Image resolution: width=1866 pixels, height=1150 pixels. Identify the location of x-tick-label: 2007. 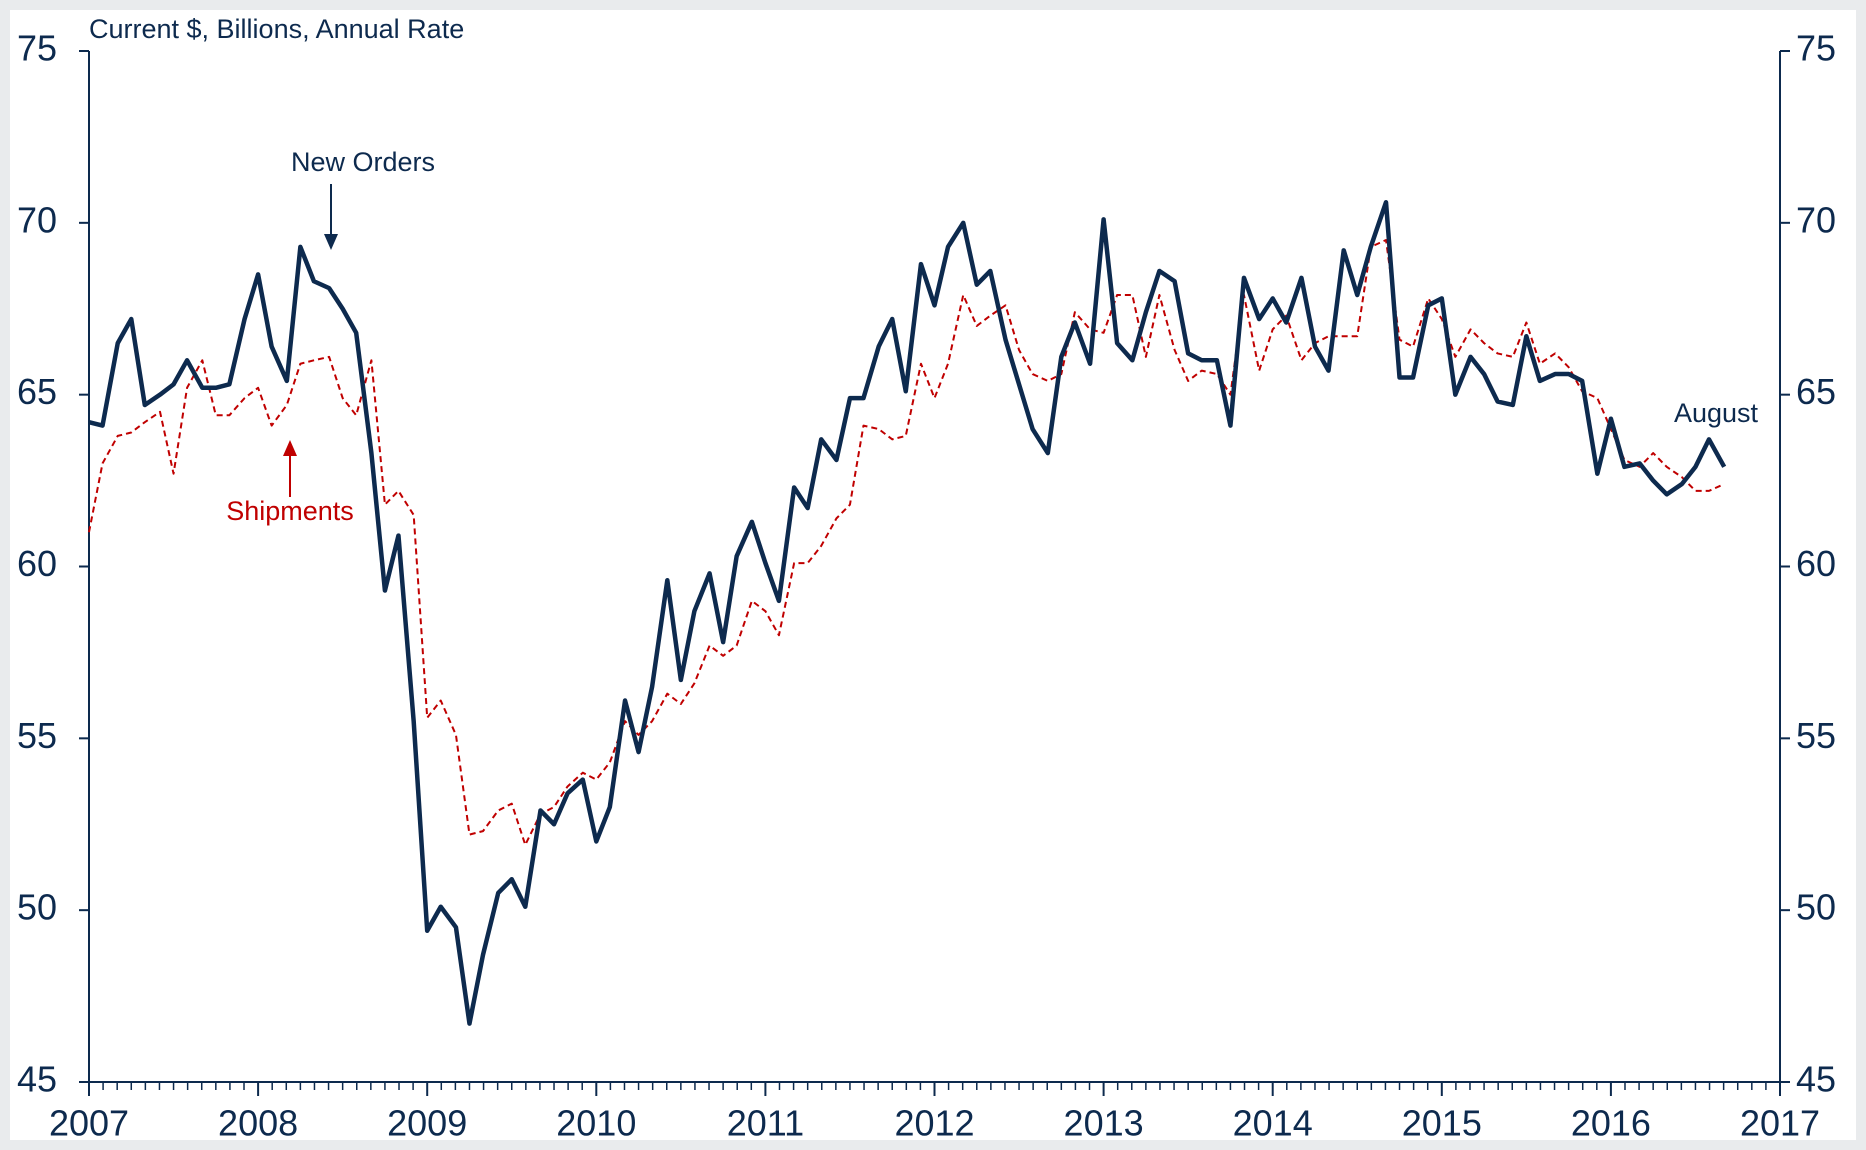
(89, 1123).